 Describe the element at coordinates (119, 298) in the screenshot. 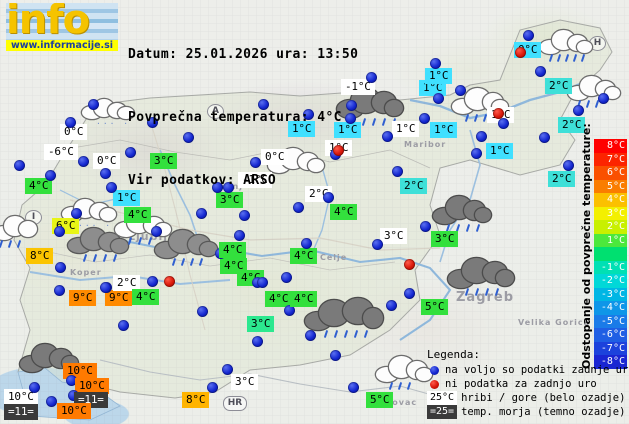

I see `temperature-label: 9°C` at that location.